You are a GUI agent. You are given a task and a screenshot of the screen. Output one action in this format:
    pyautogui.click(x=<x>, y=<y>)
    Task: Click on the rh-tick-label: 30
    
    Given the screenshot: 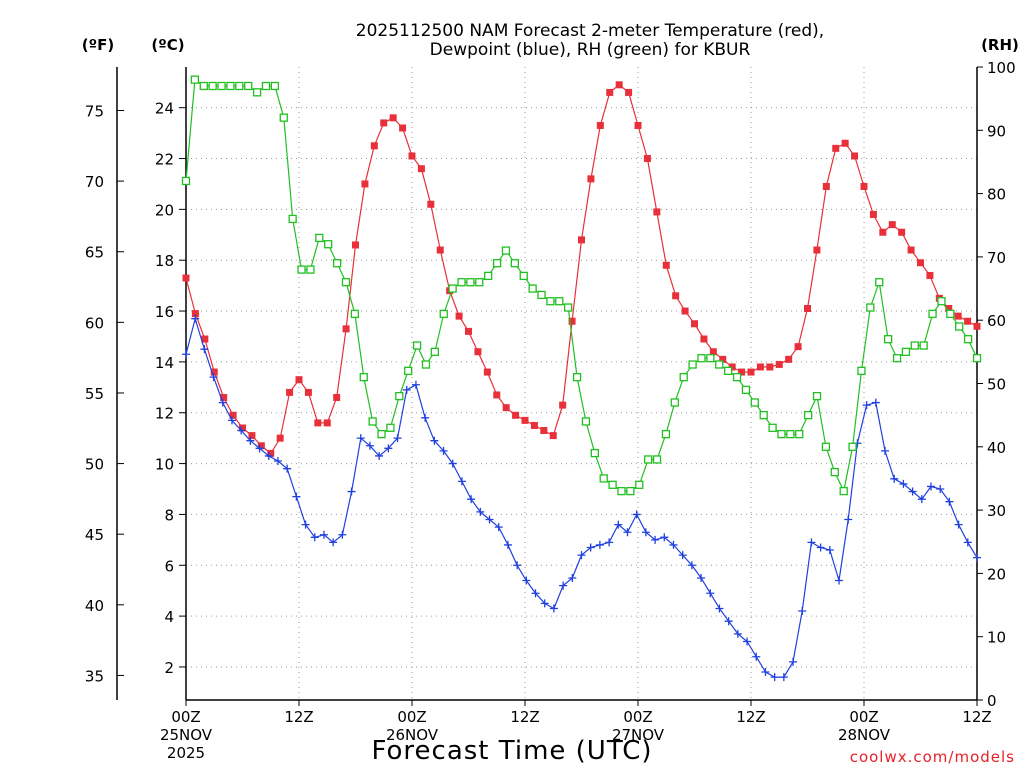 What is the action you would take?
    pyautogui.click(x=996, y=511)
    